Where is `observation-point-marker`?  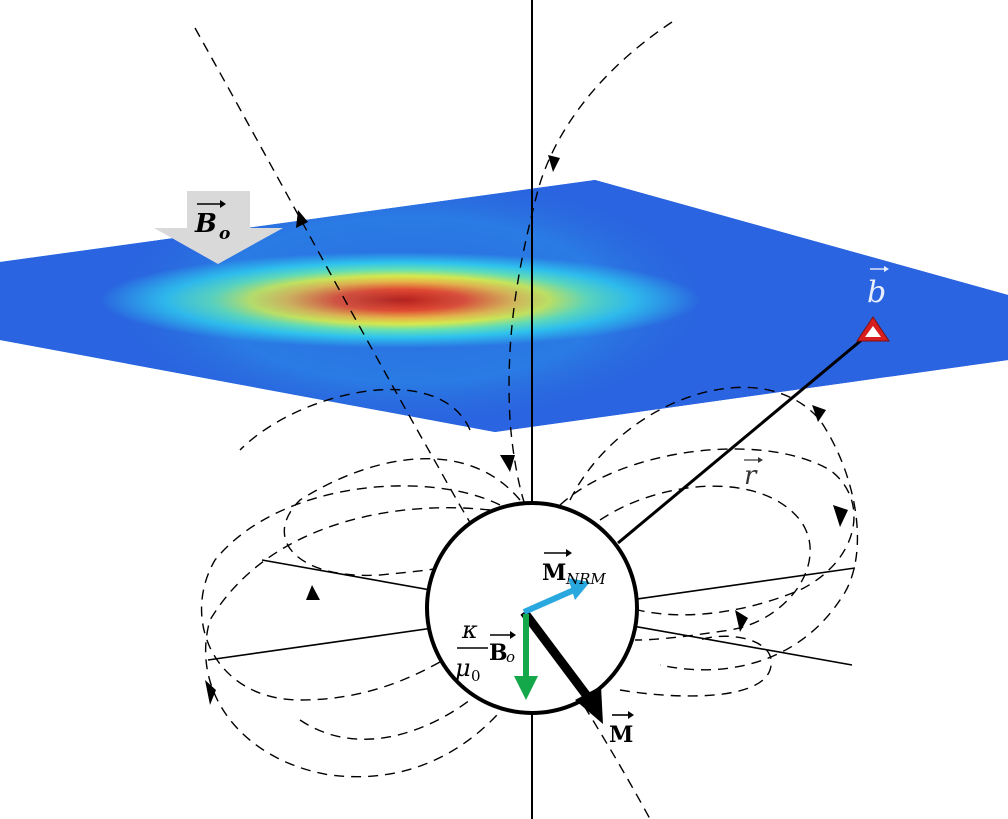 observation-point-marker is located at coordinates (873, 329).